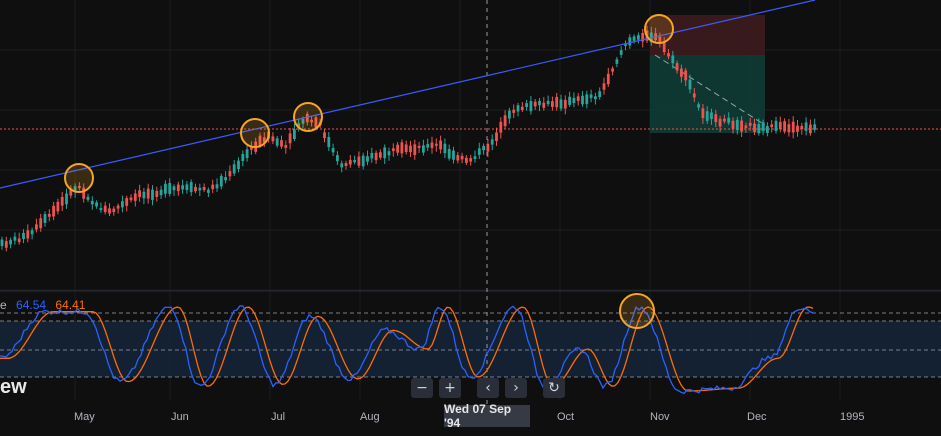 The height and width of the screenshot is (436, 941). Describe the element at coordinates (31, 305) in the screenshot. I see `legend-k-value: 64.54` at that location.